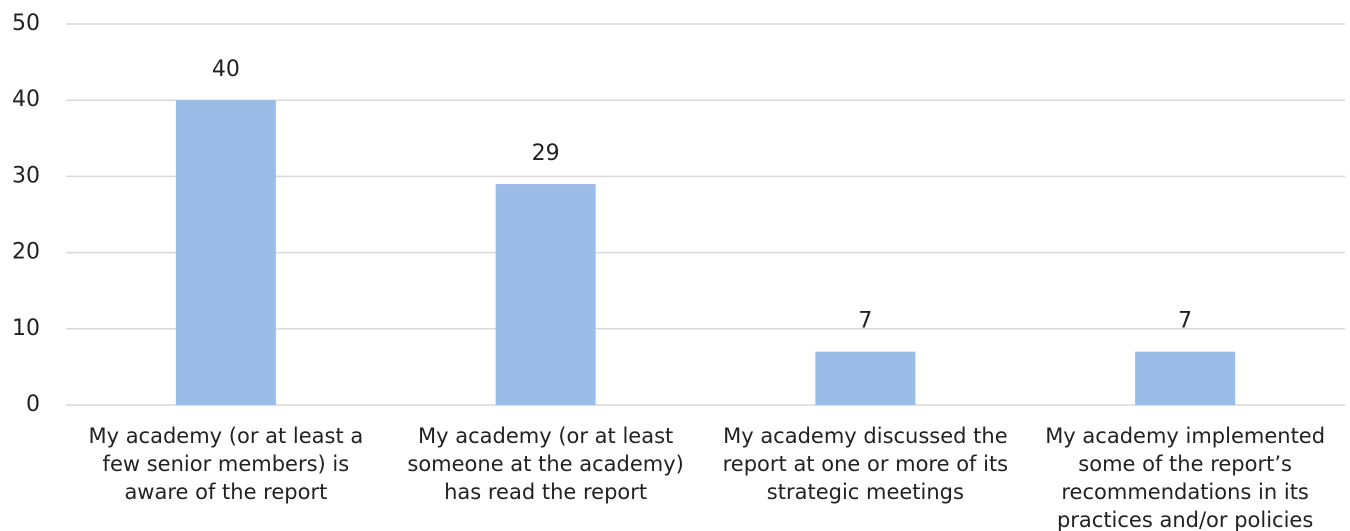 This screenshot has height=531, width=1350. Describe the element at coordinates (26, 175) in the screenshot. I see `y-tick-label: 30` at that location.